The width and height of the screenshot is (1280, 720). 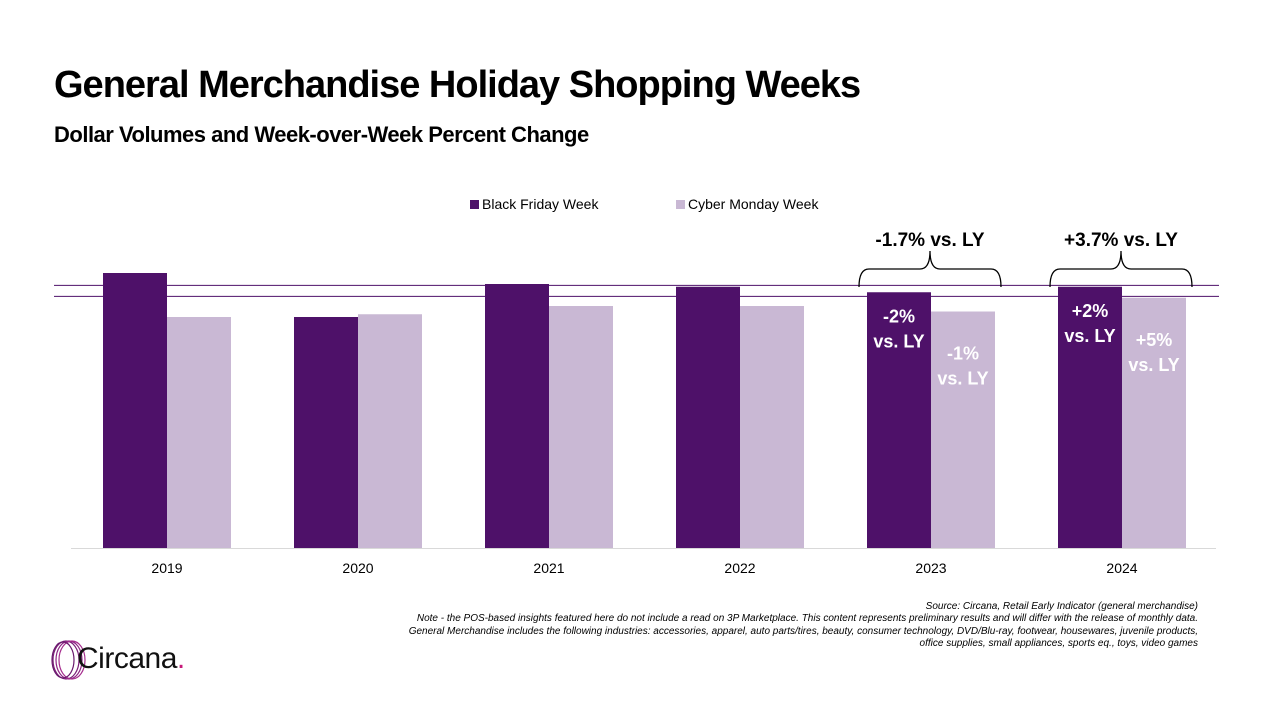 What do you see at coordinates (753, 204) in the screenshot?
I see `legend-label-1: Cyber Monday Week` at bounding box center [753, 204].